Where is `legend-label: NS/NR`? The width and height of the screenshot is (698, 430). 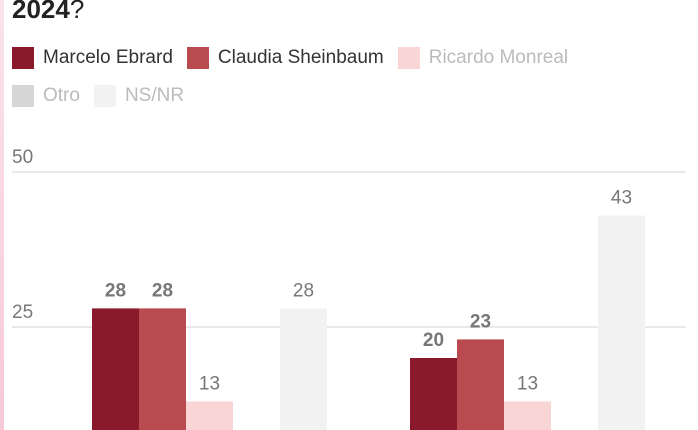
legend-label: NS/NR is located at coordinates (154, 95).